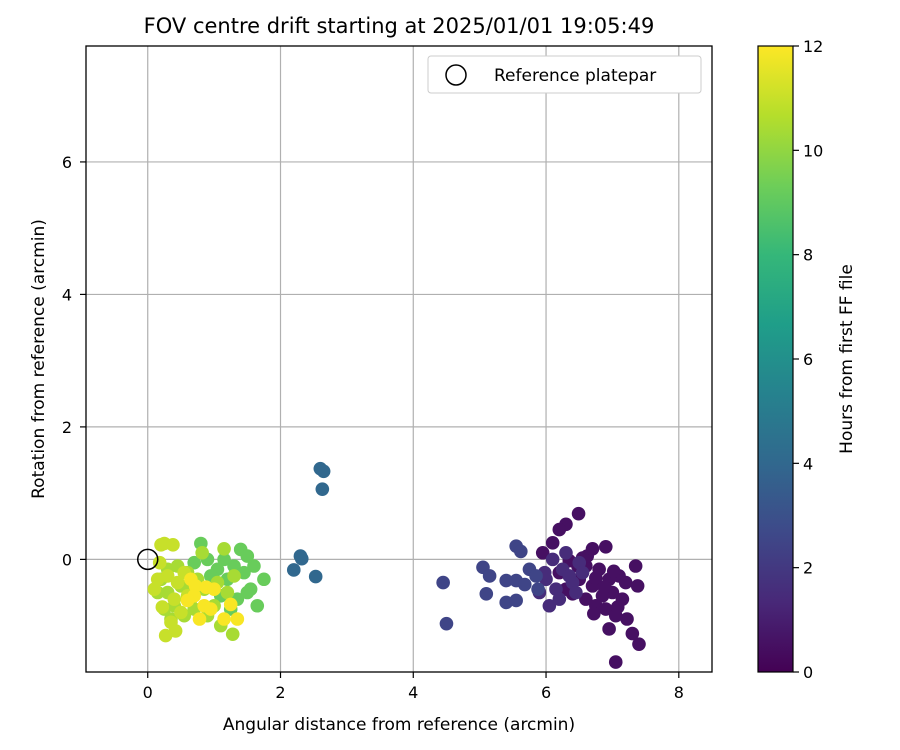 The image size is (900, 750). I want to click on y-tick-label: 2, so click(67, 427).